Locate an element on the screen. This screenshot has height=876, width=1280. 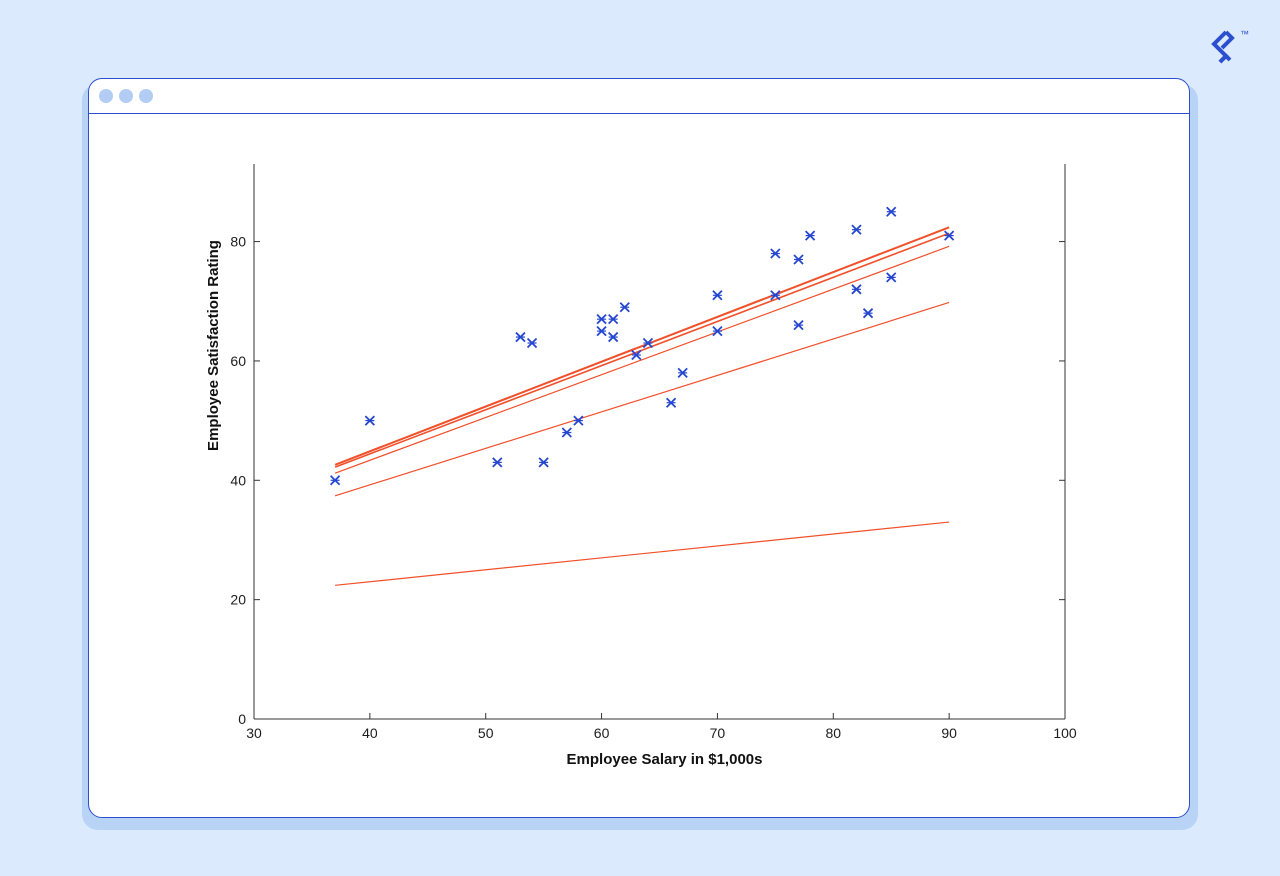
x-tick-label: 40 is located at coordinates (370, 733).